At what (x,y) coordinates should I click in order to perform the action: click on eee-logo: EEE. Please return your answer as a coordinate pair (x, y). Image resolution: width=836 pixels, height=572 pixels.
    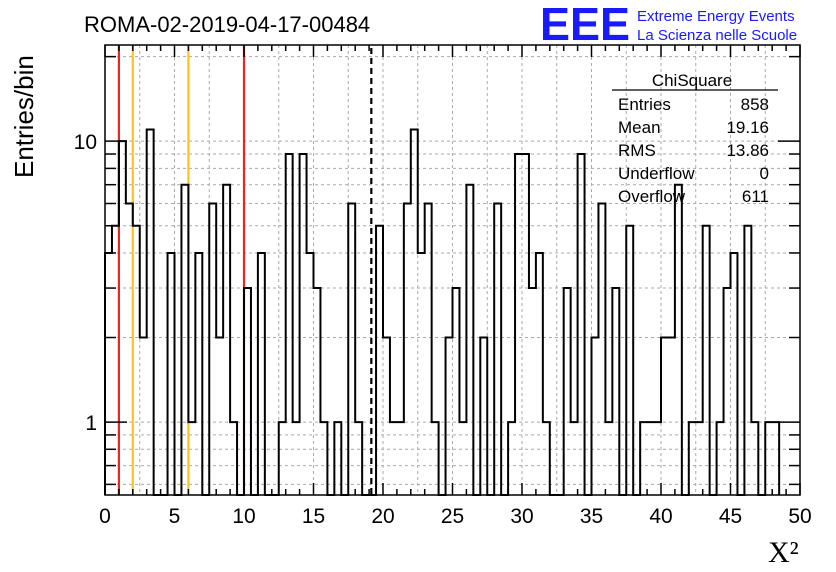
    Looking at the image, I should click on (585, 25).